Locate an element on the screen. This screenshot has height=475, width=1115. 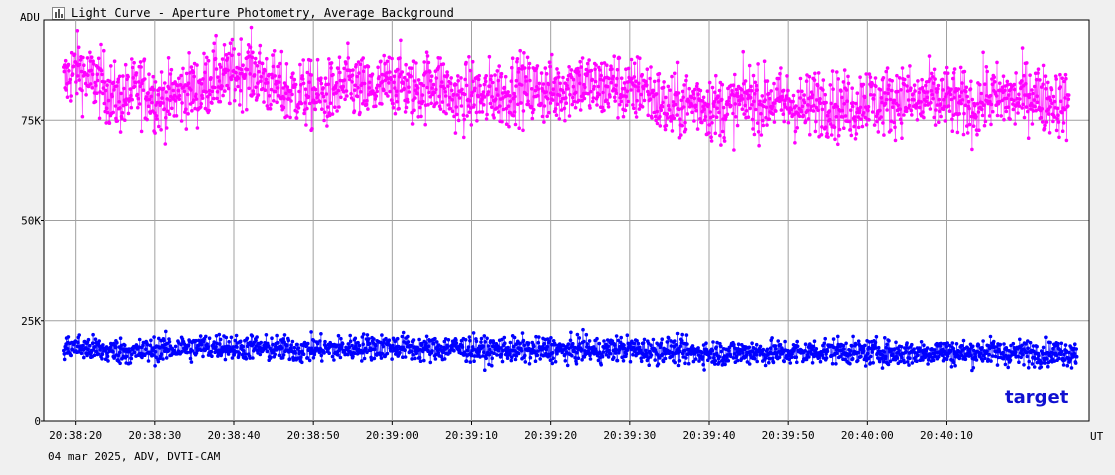
light-curve-chart-icon is located at coordinates (58, 13).